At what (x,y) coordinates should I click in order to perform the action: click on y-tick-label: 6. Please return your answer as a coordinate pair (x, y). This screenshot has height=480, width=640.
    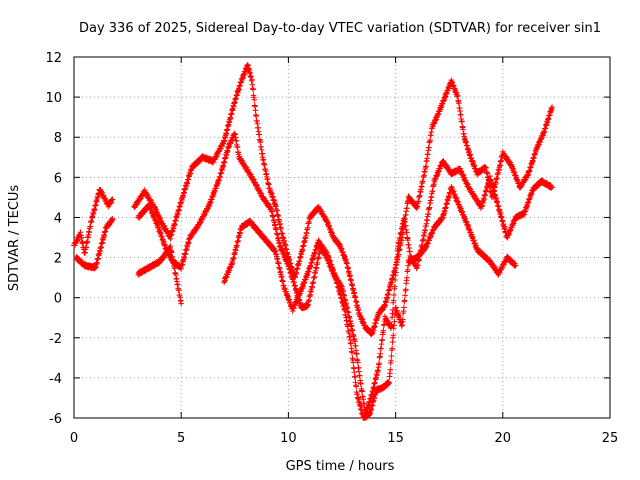
    Looking at the image, I should click on (58, 178).